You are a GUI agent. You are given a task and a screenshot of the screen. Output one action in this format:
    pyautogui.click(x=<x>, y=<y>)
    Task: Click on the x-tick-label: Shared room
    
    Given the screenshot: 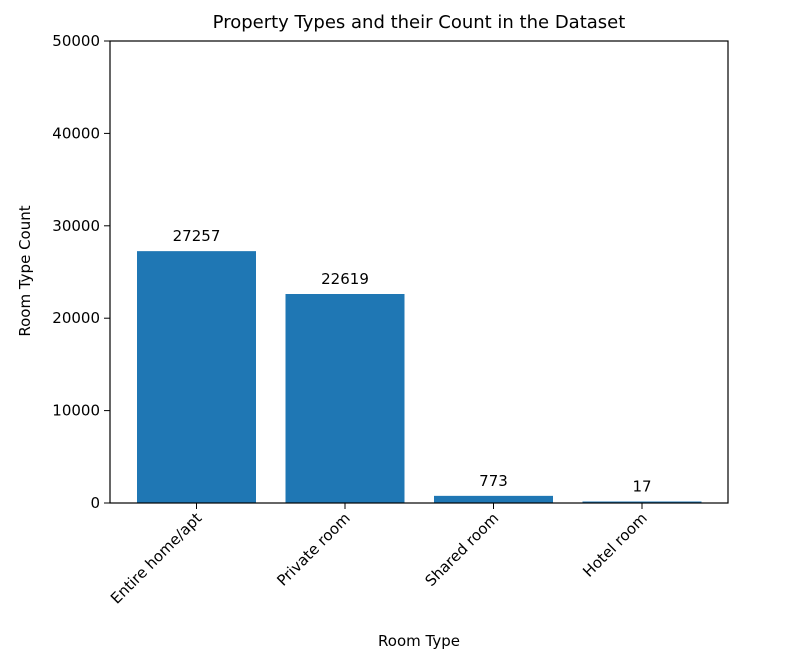 What is the action you would take?
    pyautogui.click(x=461, y=549)
    